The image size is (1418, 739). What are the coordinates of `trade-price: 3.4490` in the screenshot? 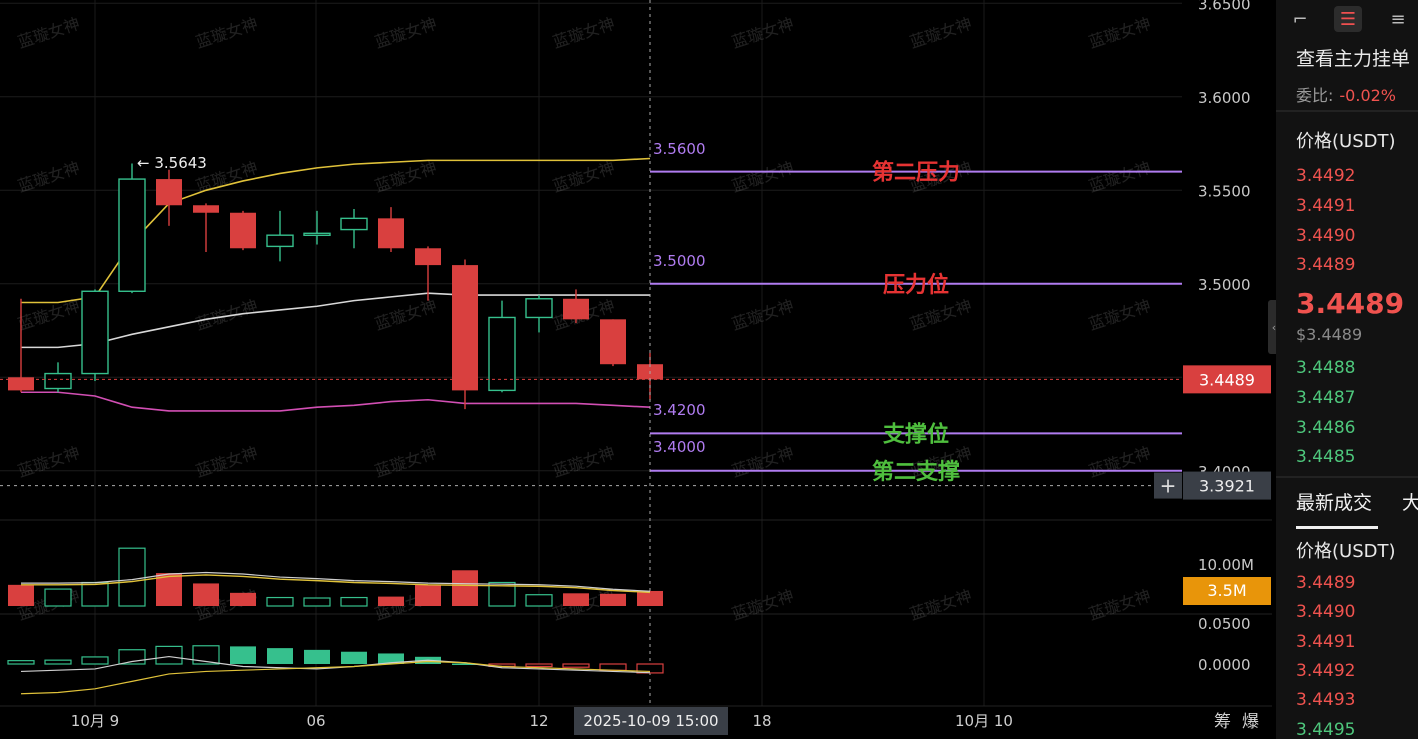 It's located at (1326, 612).